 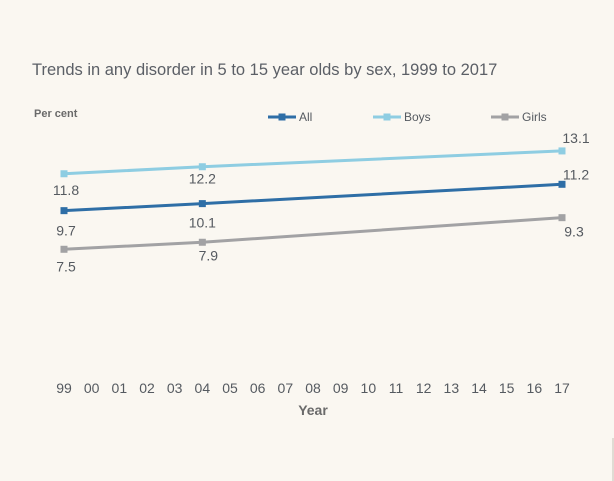 I want to click on x-tick-label: 15, so click(x=507, y=388).